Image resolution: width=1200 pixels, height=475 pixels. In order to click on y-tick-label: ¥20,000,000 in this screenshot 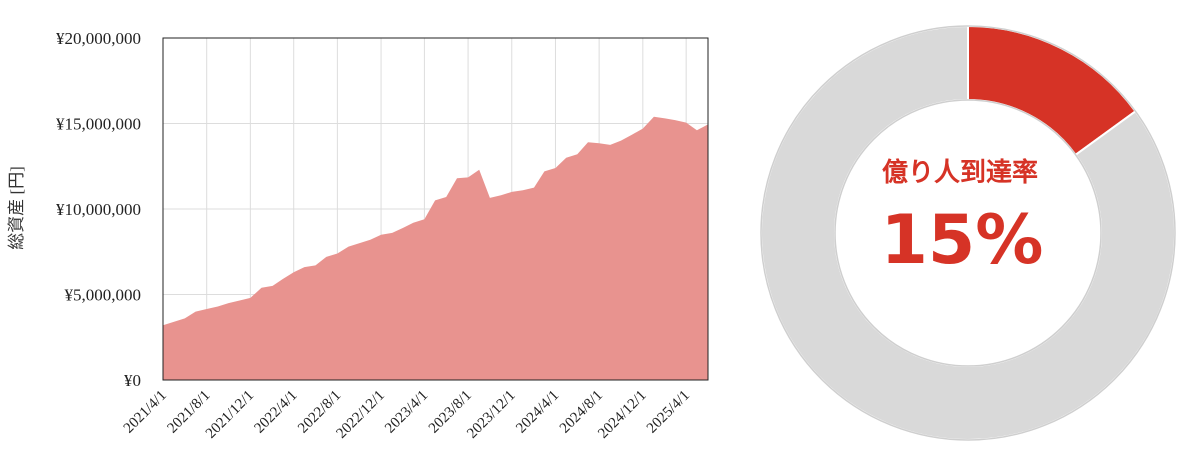, I will do `click(98, 38)`.